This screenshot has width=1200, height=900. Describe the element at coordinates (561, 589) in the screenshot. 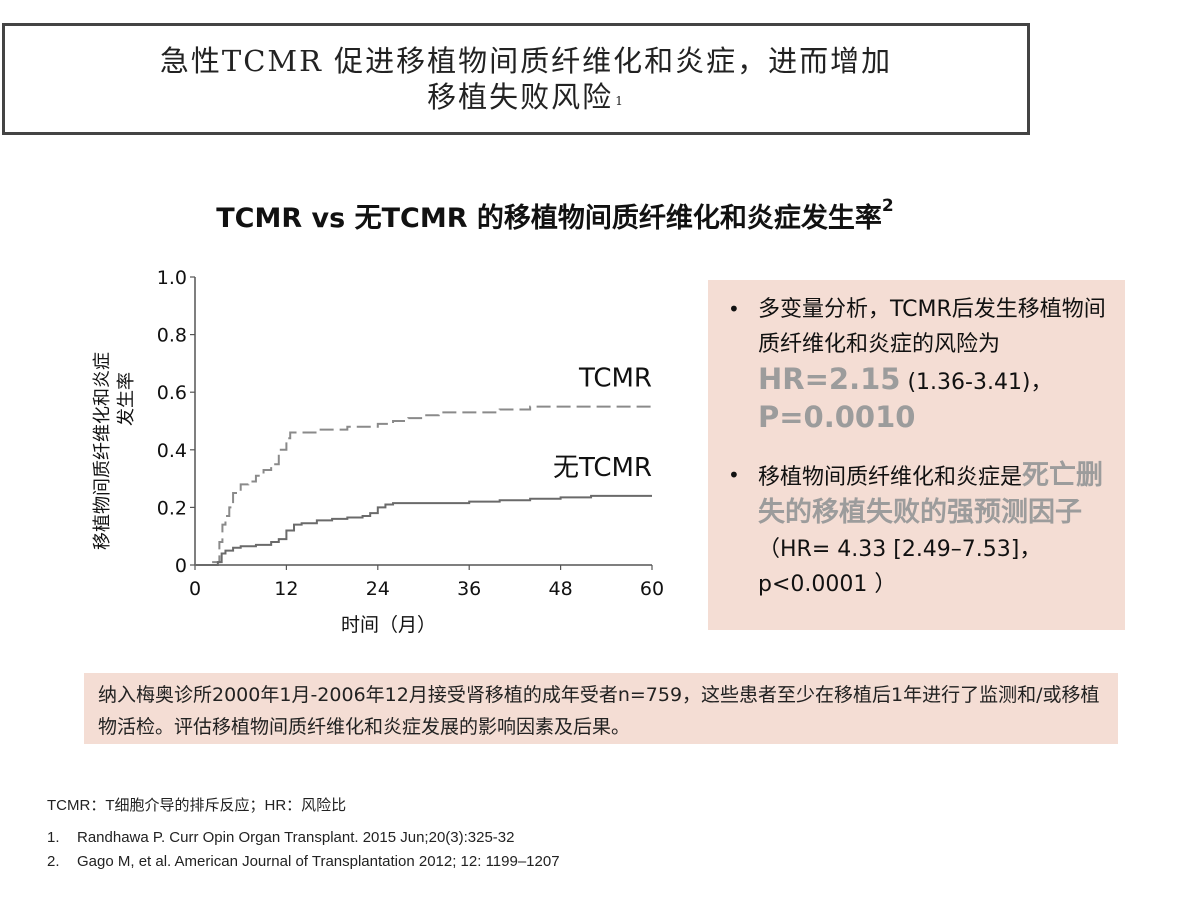

I see `x-tick-label: 48` at that location.